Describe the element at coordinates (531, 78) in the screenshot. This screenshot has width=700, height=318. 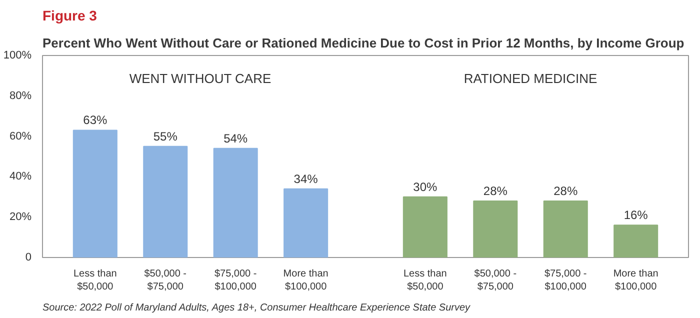
I see `annotation: RATIONED MEDICINE` at that location.